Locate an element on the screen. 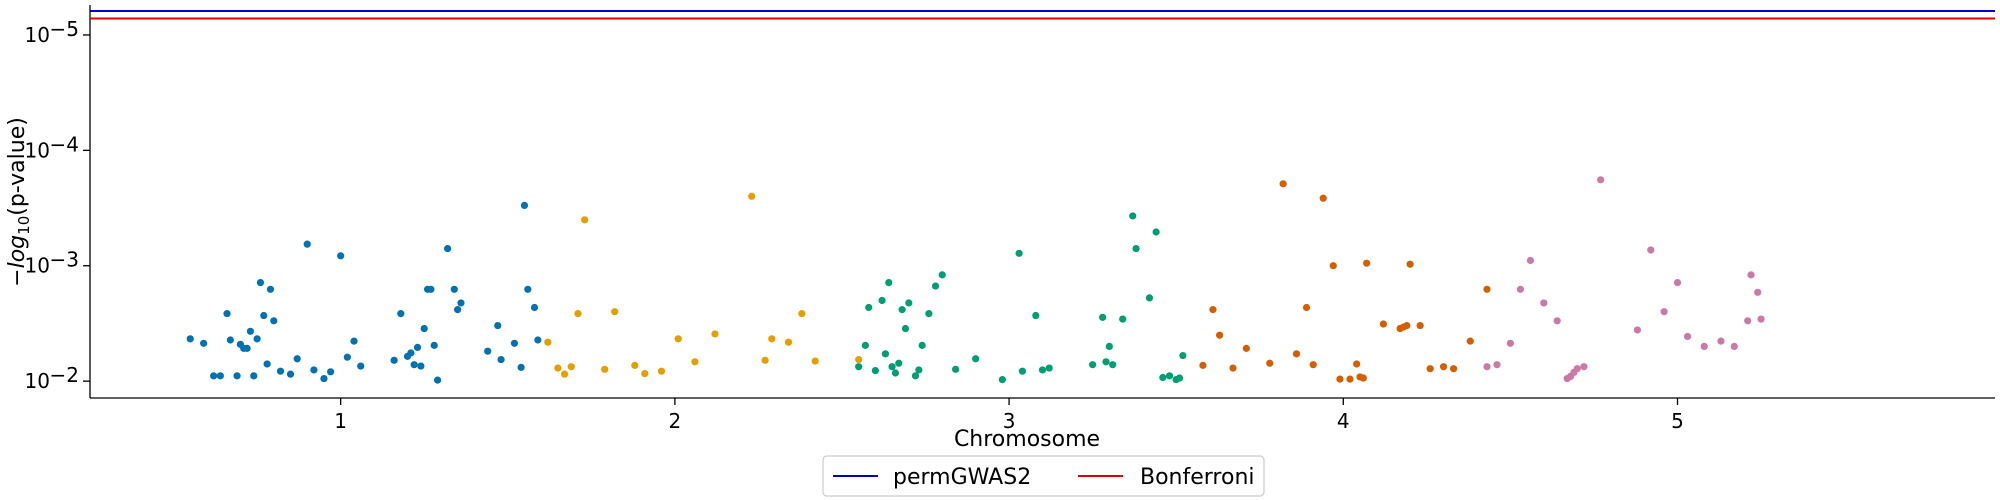 The height and width of the screenshot is (500, 2000). x-tick-label-2: 3 is located at coordinates (1009, 421).